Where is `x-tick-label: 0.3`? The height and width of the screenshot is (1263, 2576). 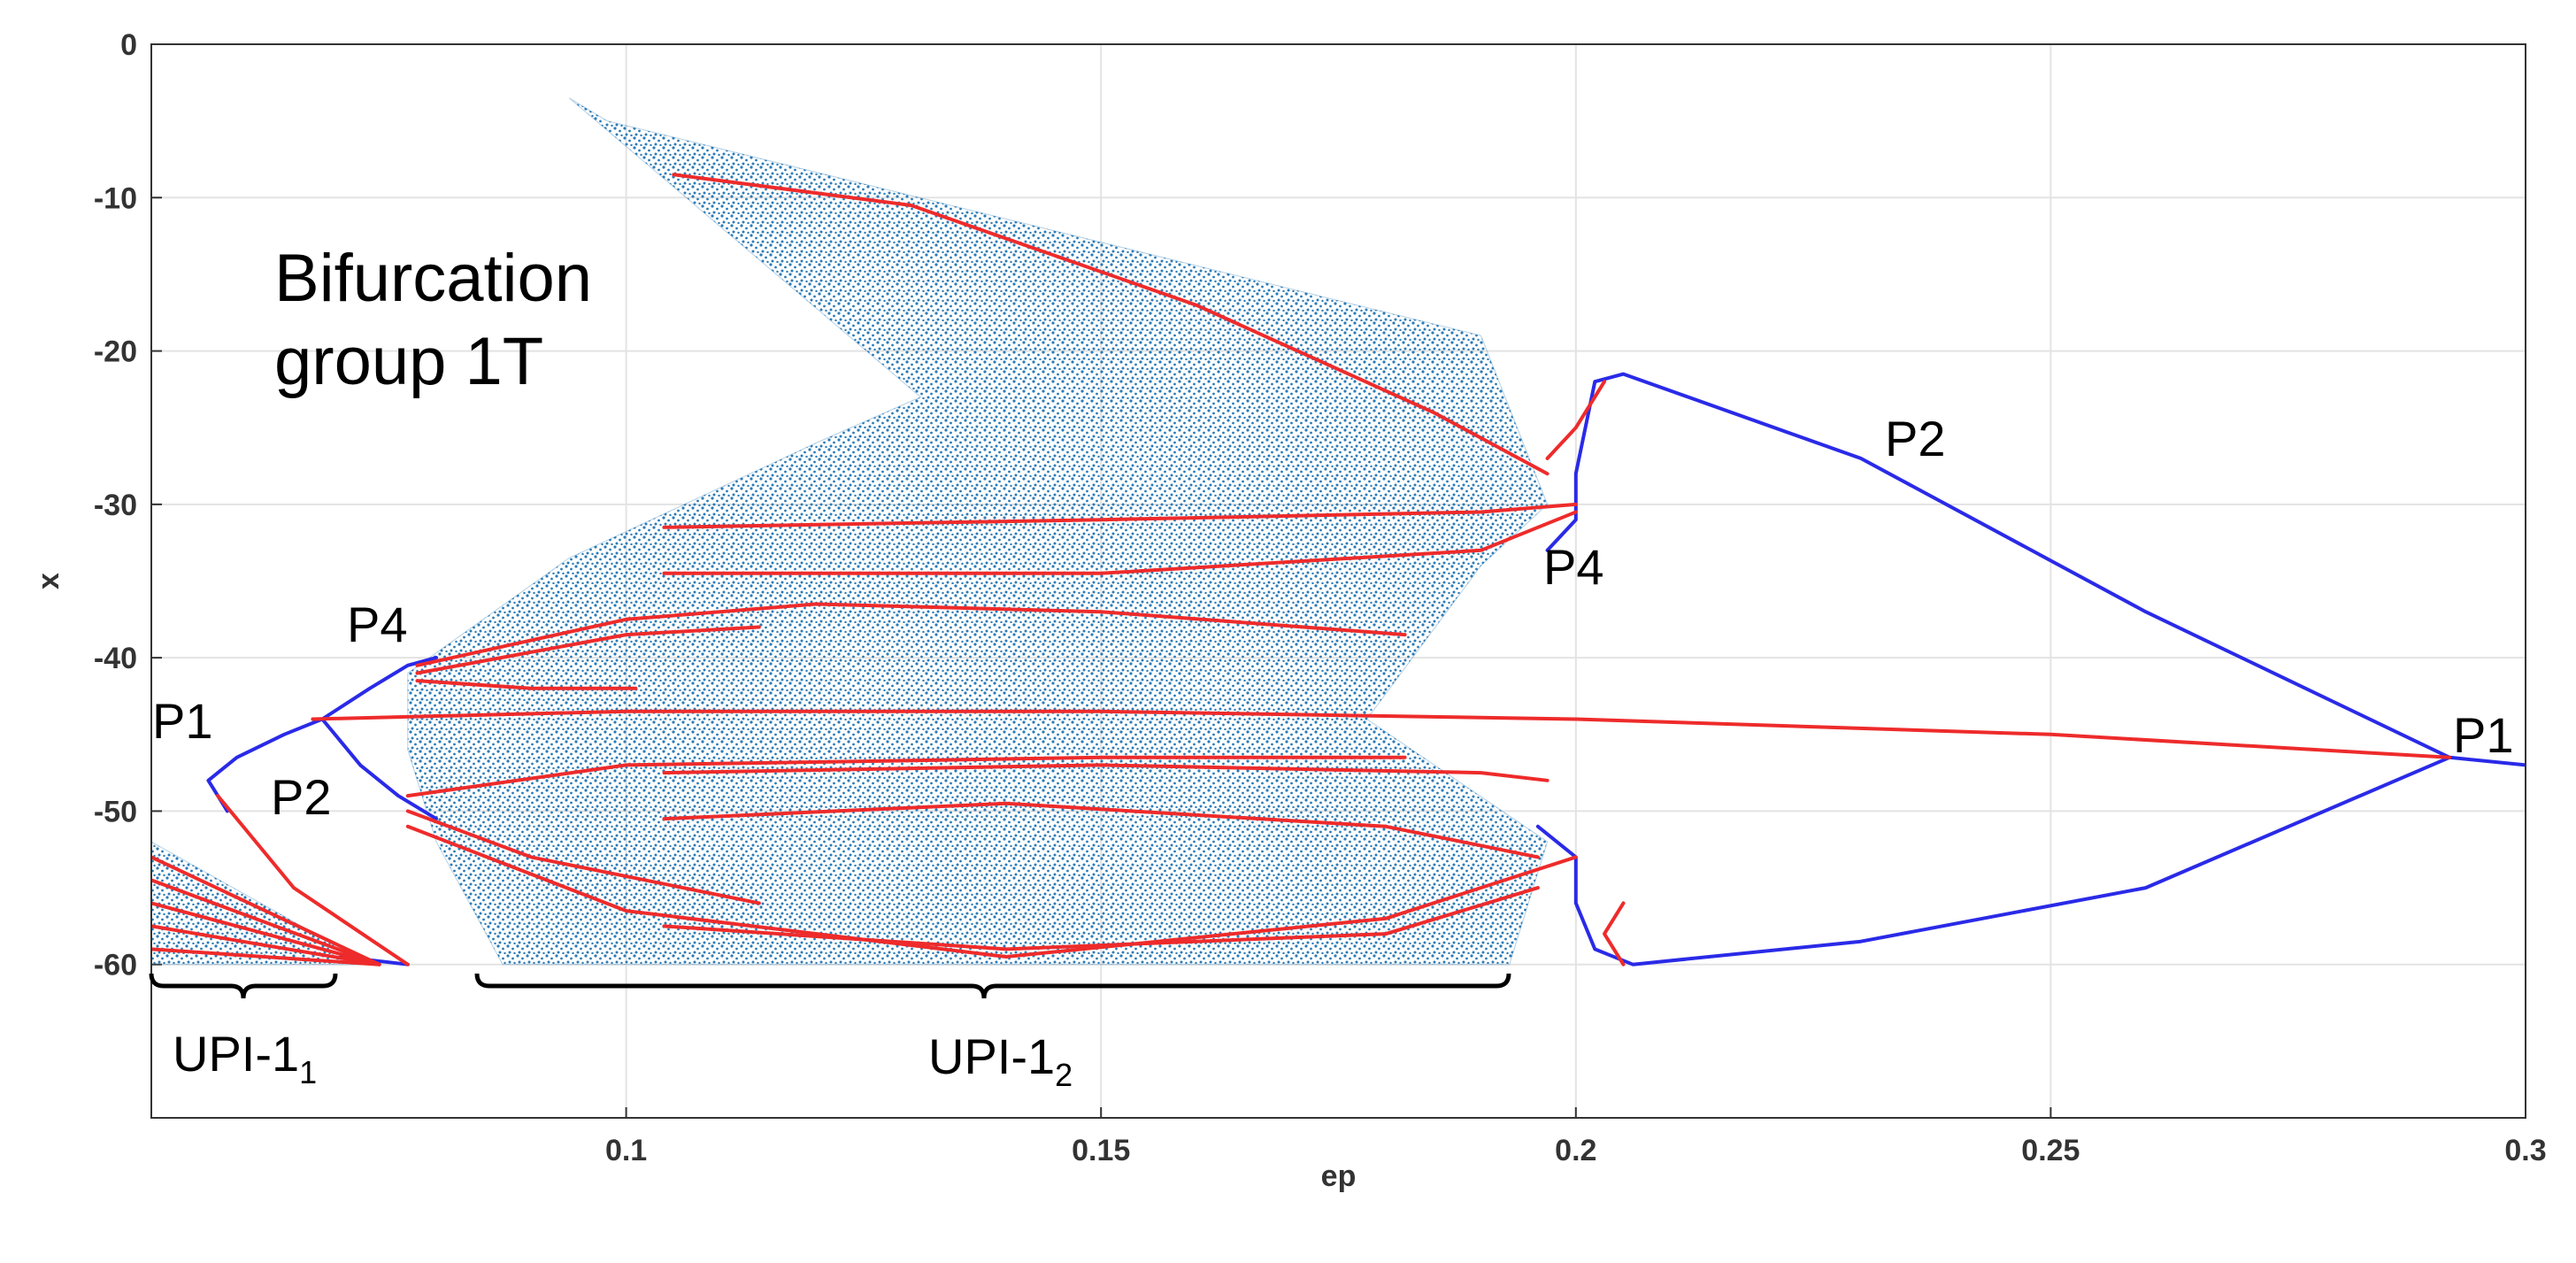
x-tick-label: 0.3 is located at coordinates (2525, 1151).